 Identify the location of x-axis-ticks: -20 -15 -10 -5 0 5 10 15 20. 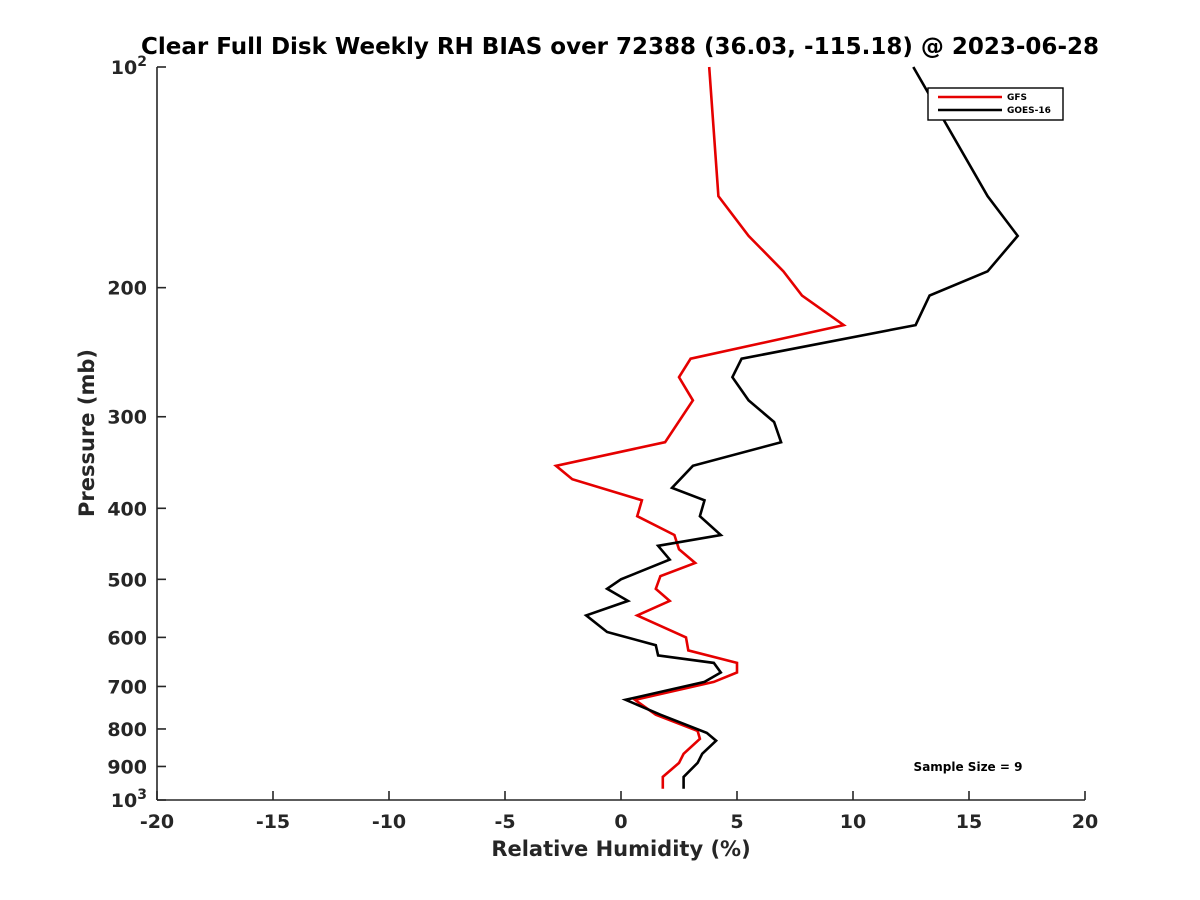
(619, 812).